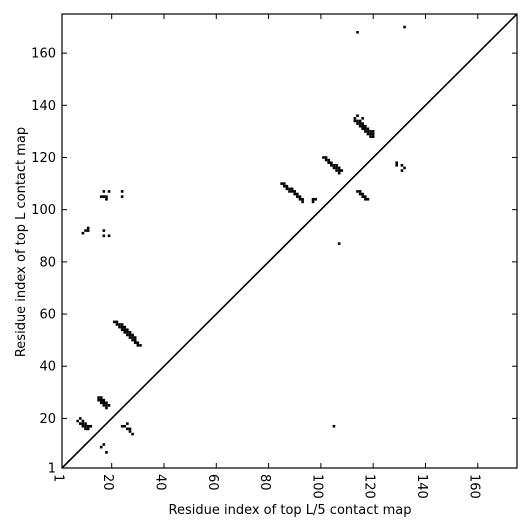  I want to click on x-axis-label: Residue index of top L/5 contact map, so click(290, 510).